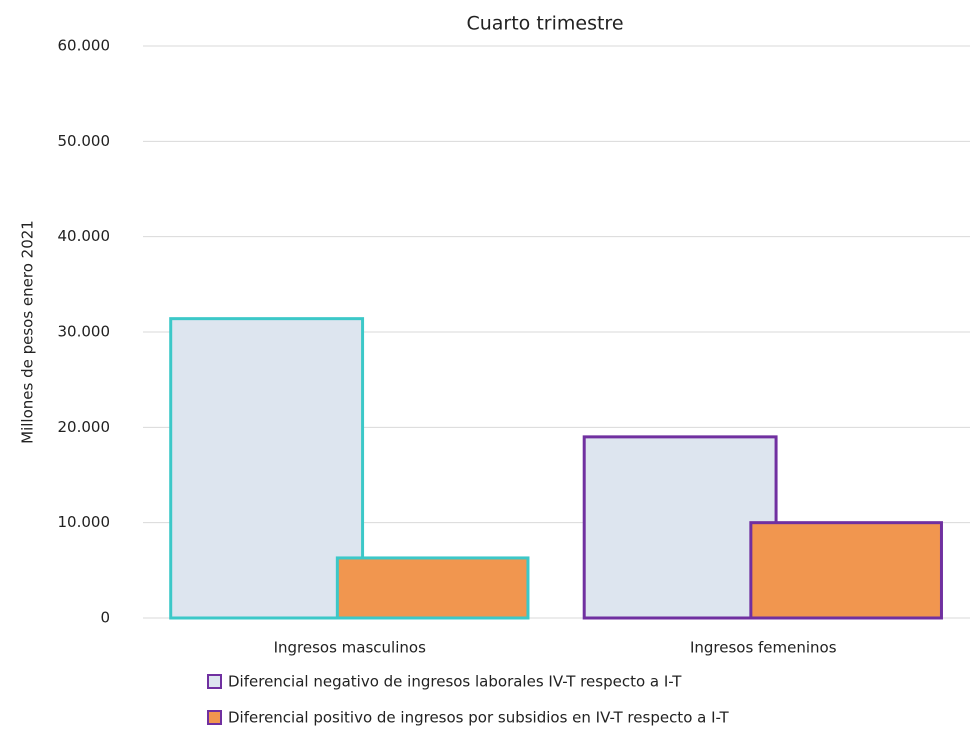 Image resolution: width=978 pixels, height=733 pixels. What do you see at coordinates (84, 236) in the screenshot?
I see `y-tick-label: 40.000` at bounding box center [84, 236].